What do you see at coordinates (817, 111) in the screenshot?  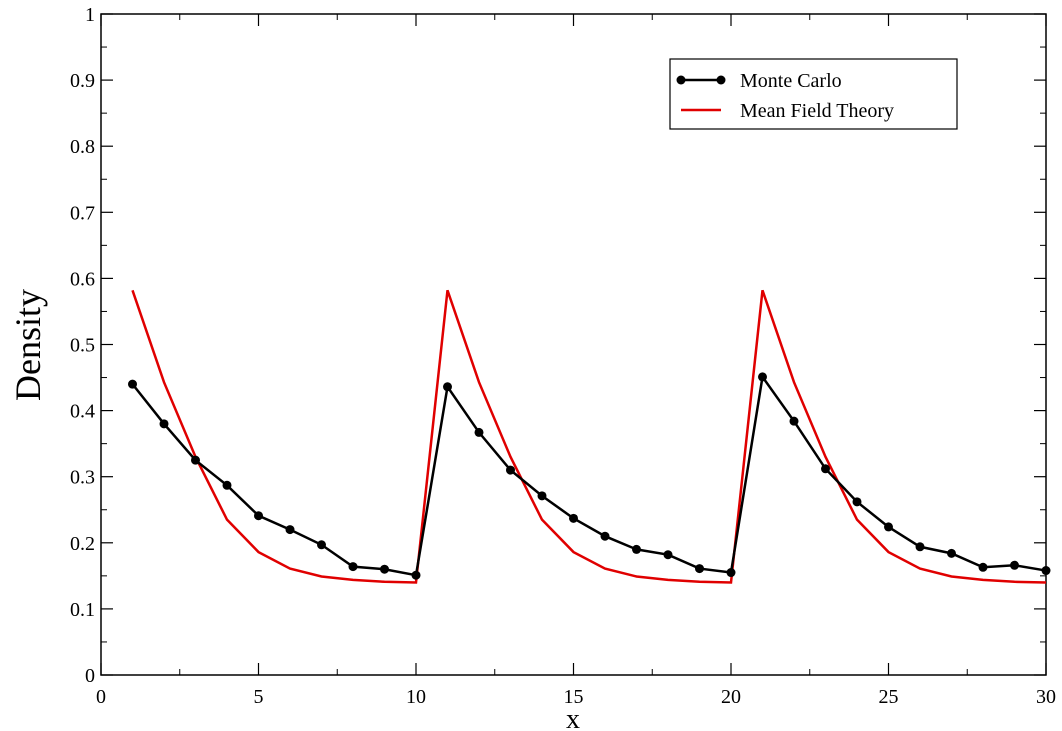 I see `legend-label-mean-field-theory: Mean Field Theory` at bounding box center [817, 111].